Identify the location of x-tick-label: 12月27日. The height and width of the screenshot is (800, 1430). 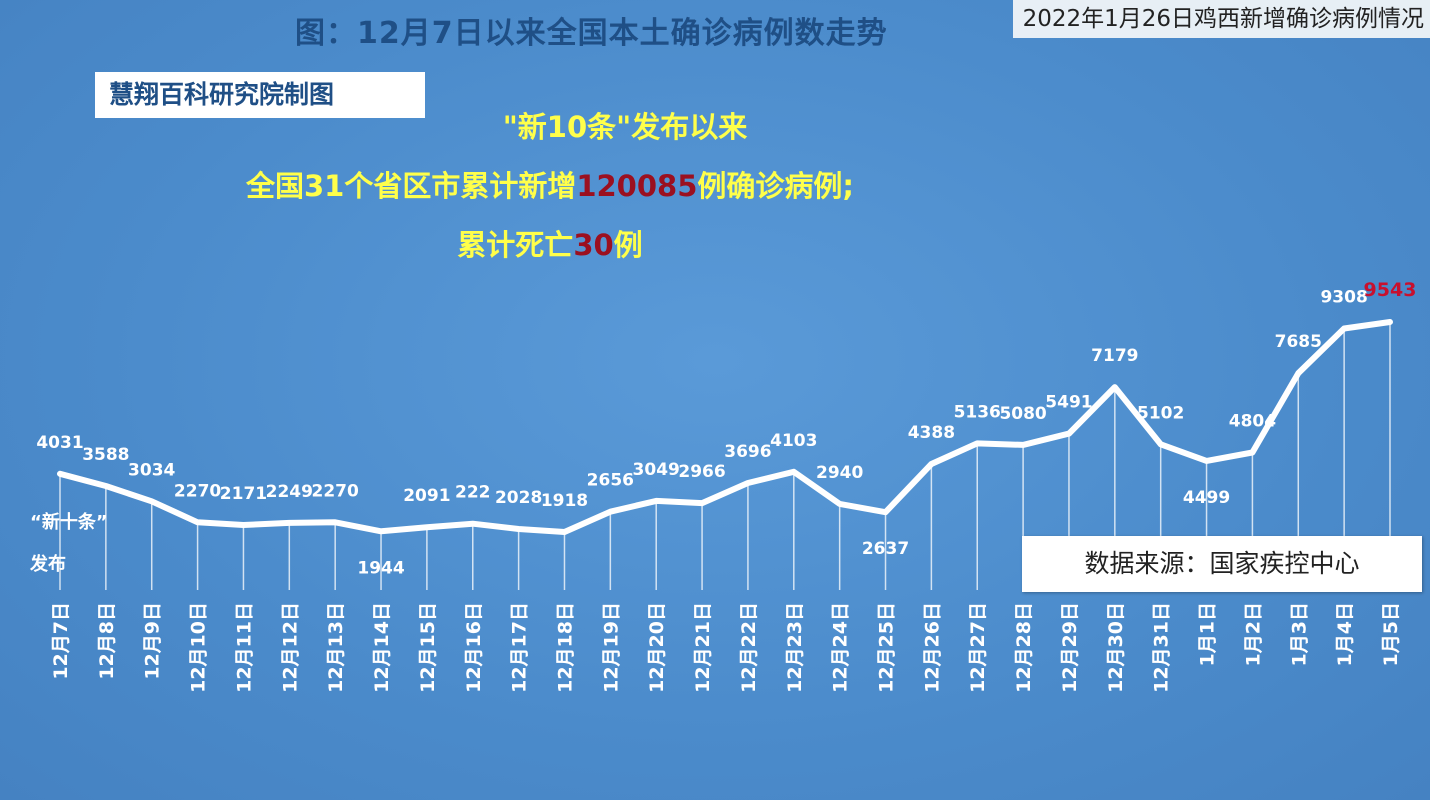
(978, 647).